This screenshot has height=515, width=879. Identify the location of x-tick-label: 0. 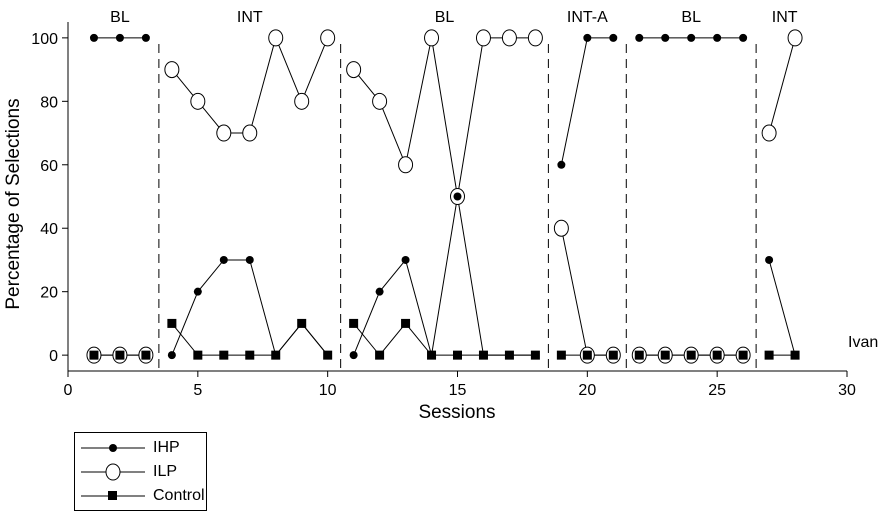
(68, 390).